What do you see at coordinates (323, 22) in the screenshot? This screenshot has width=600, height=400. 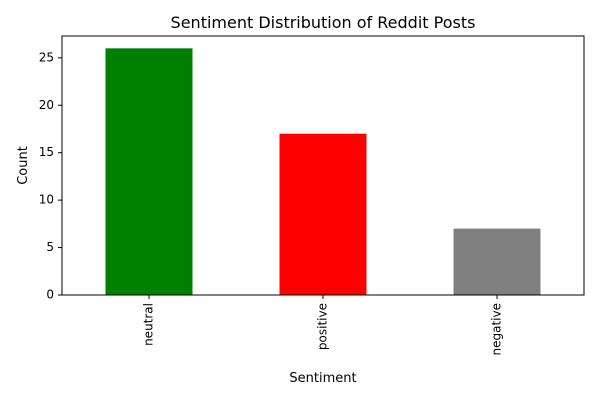 I see `chart-title: Sentiment Distribution of Reddit Posts` at bounding box center [323, 22].